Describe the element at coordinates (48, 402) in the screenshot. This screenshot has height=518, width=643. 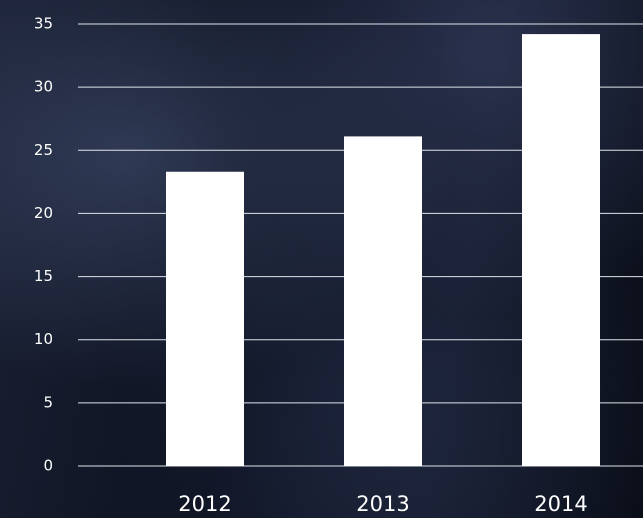
I see `y-tick-label: 5` at that location.